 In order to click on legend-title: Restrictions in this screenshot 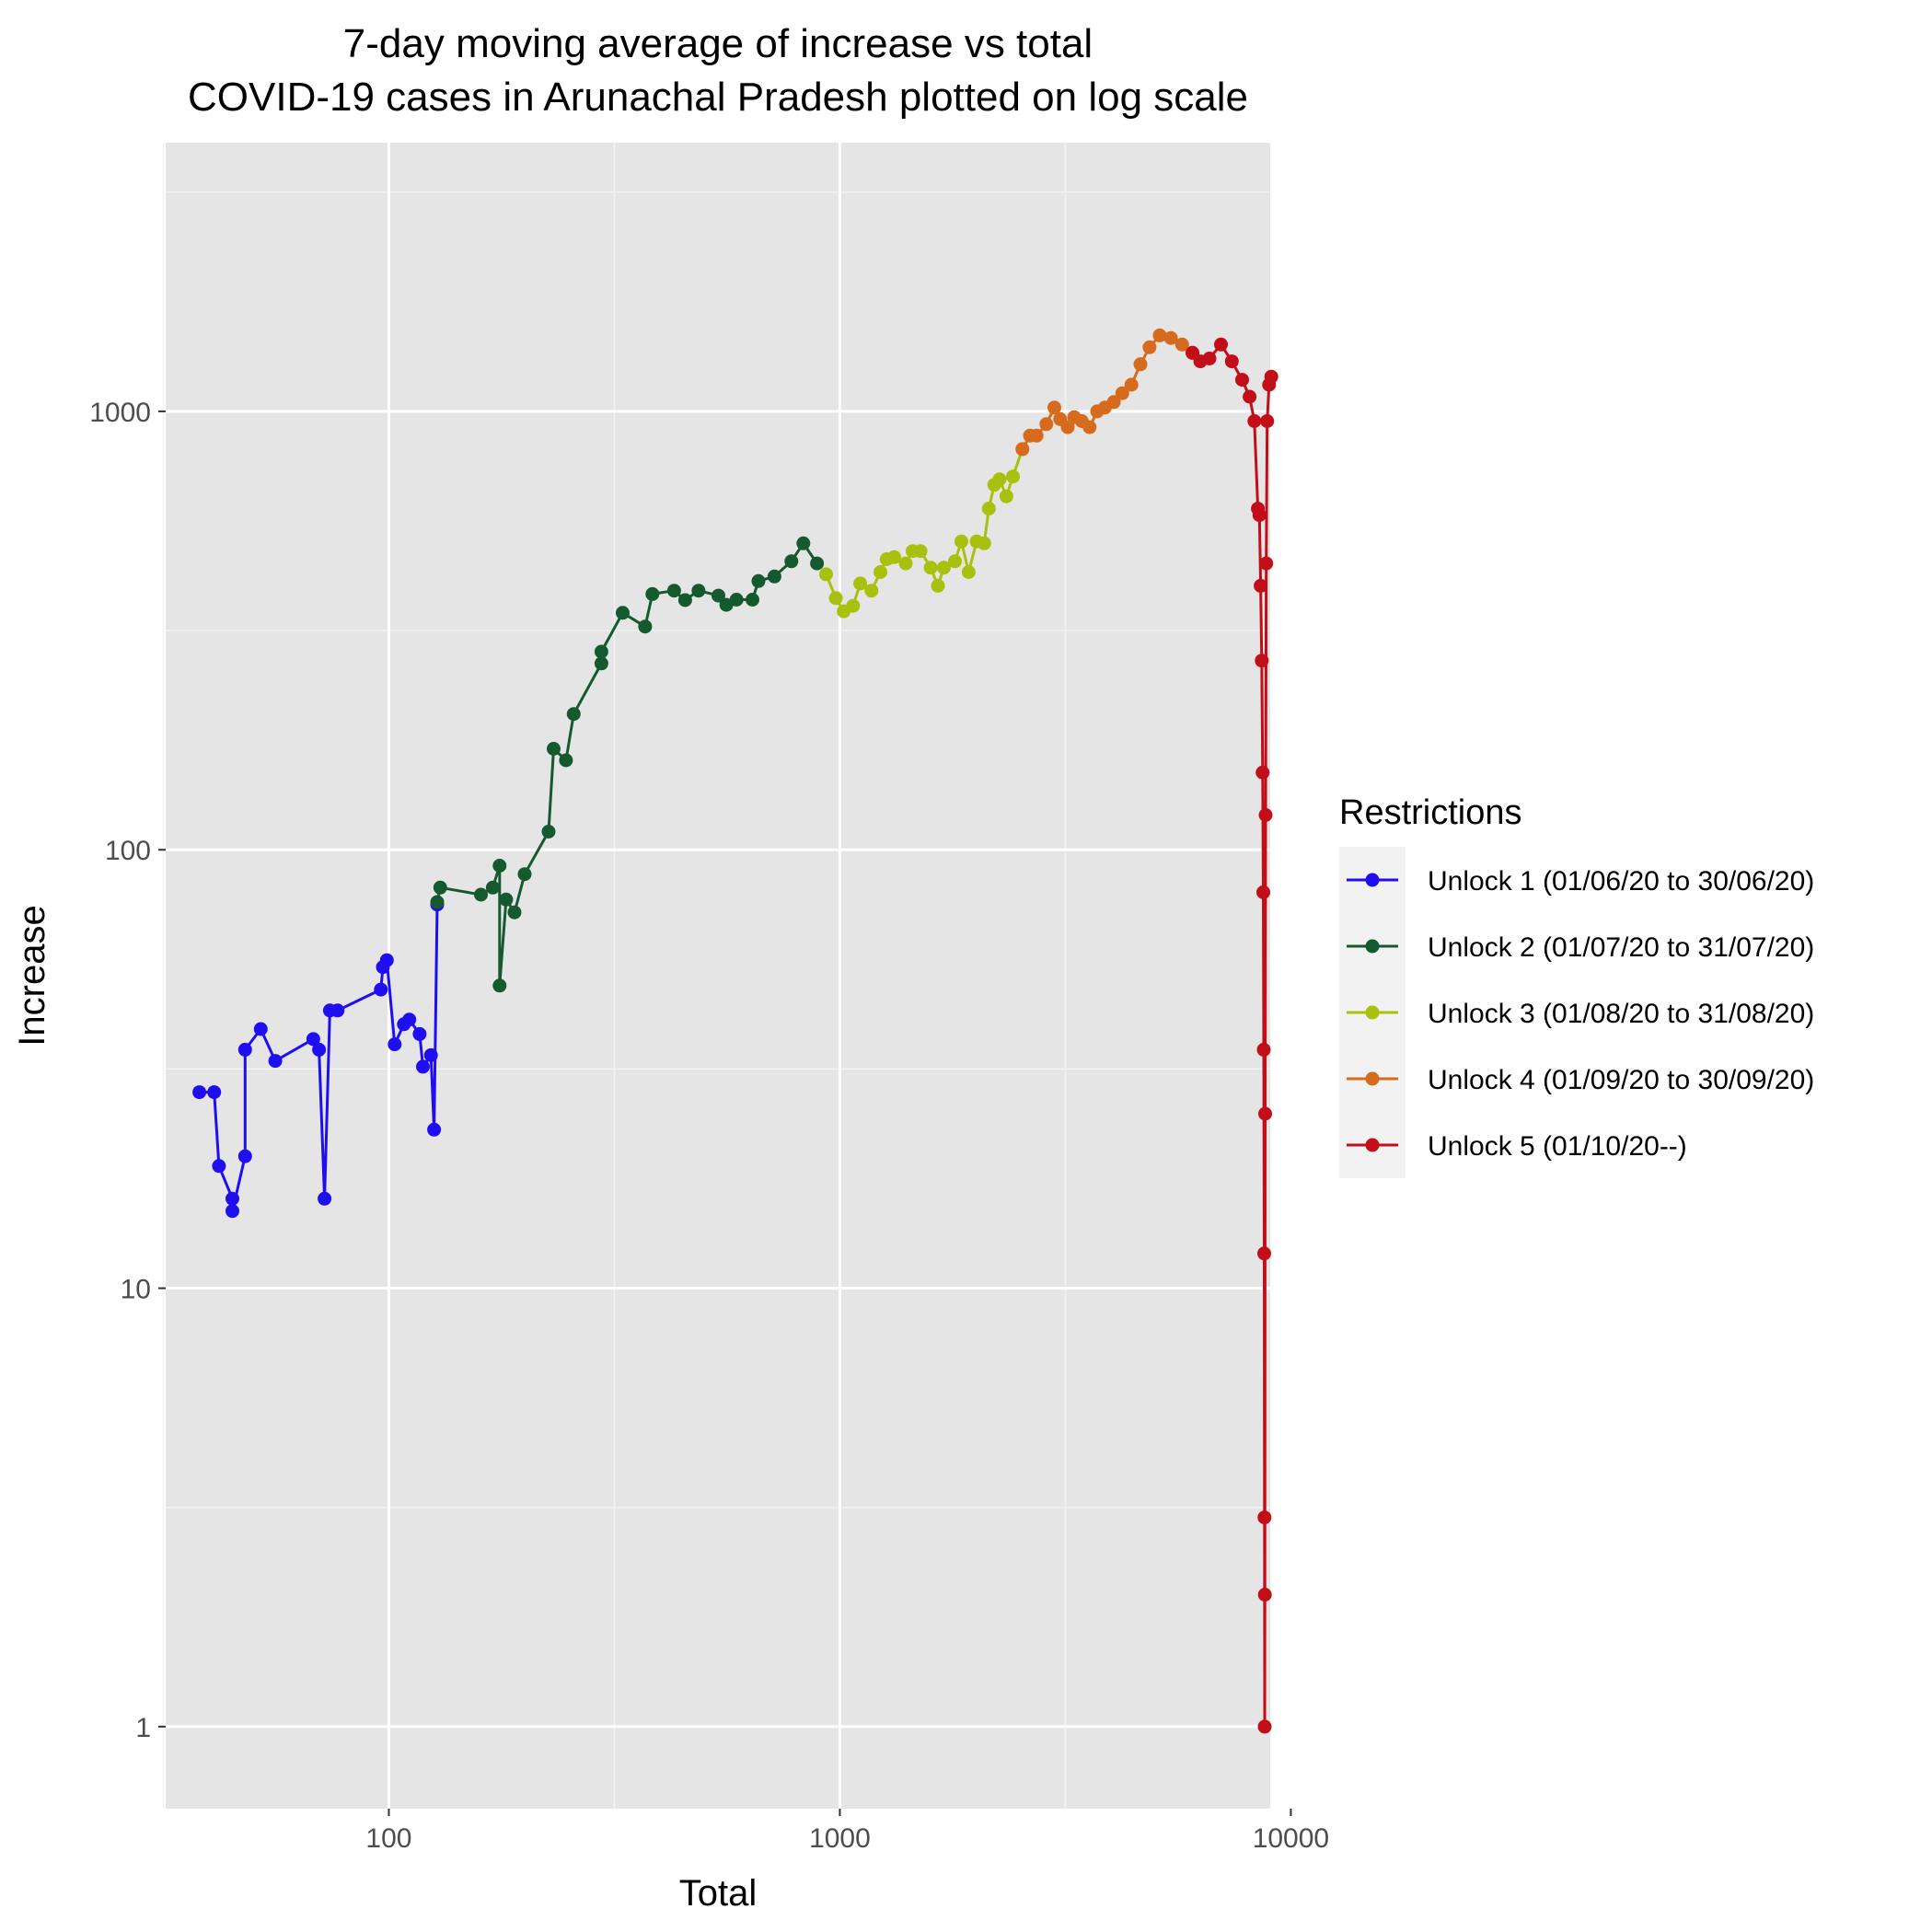, I will do `click(1431, 813)`.